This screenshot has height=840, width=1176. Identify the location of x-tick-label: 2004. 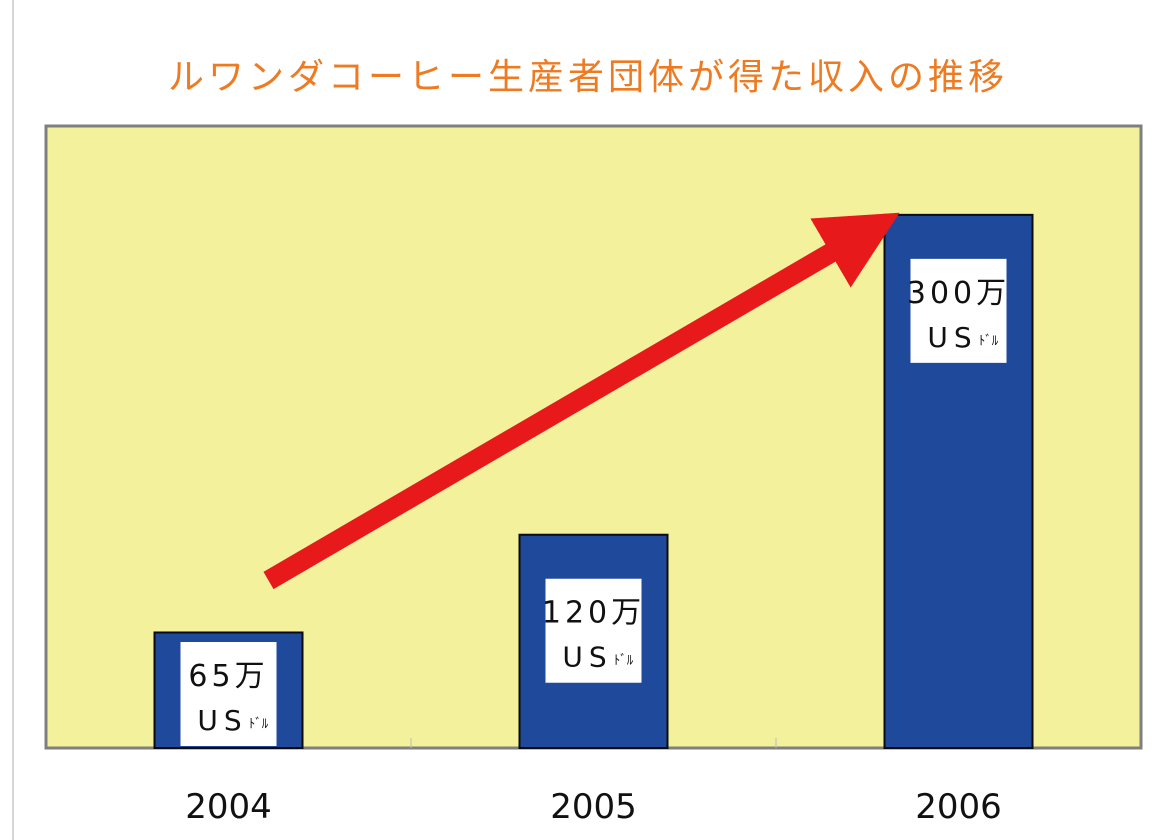
(228, 807).